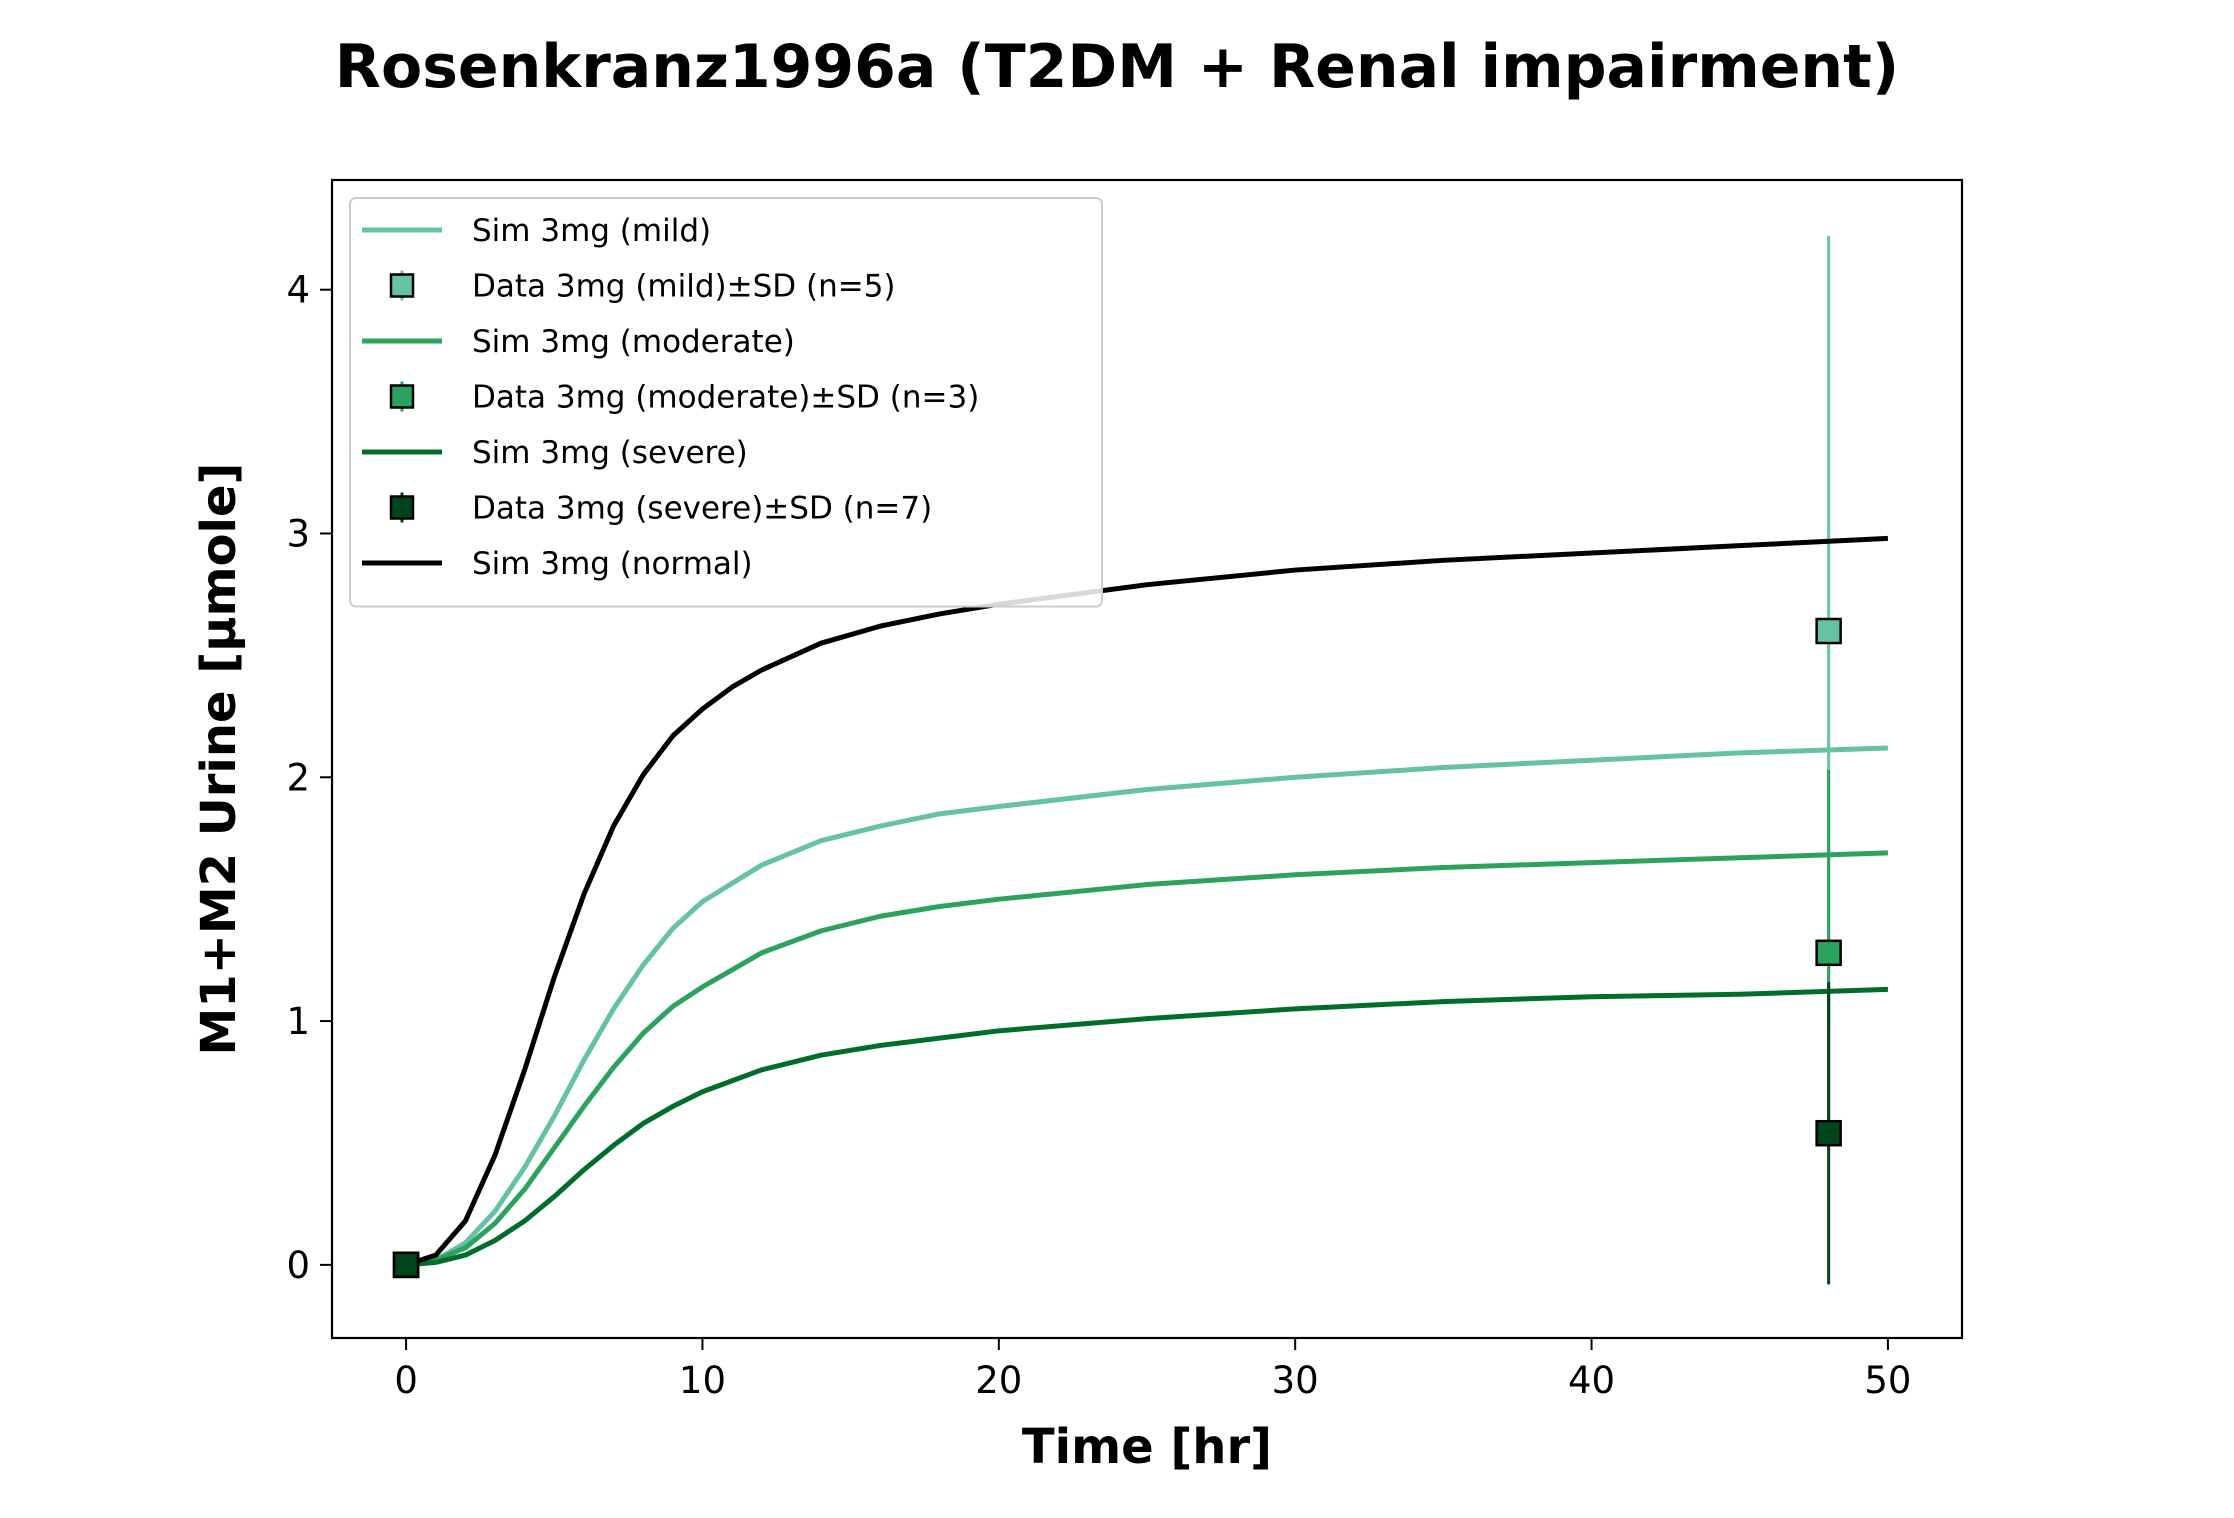  I want to click on x-axis-label: Time [hr], so click(1147, 1447).